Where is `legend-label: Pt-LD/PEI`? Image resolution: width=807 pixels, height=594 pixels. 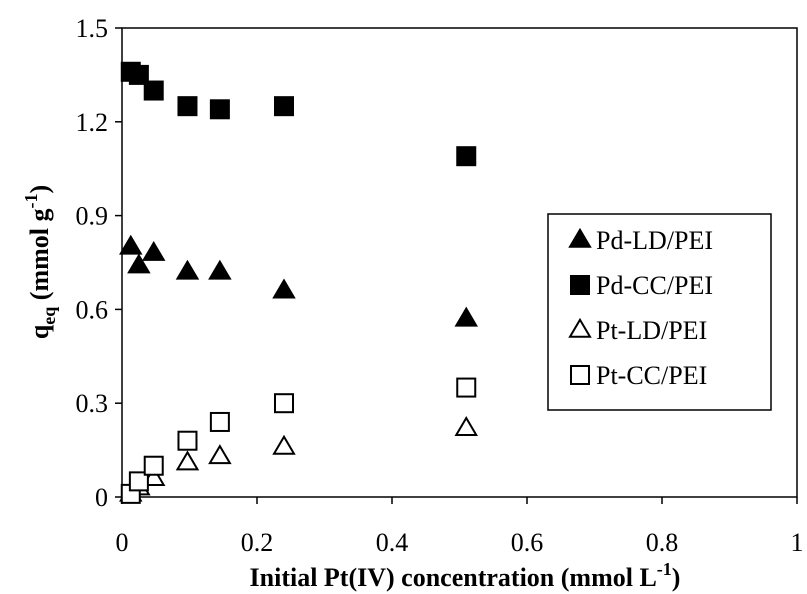 legend-label: Pt-LD/PEI is located at coordinates (651, 330).